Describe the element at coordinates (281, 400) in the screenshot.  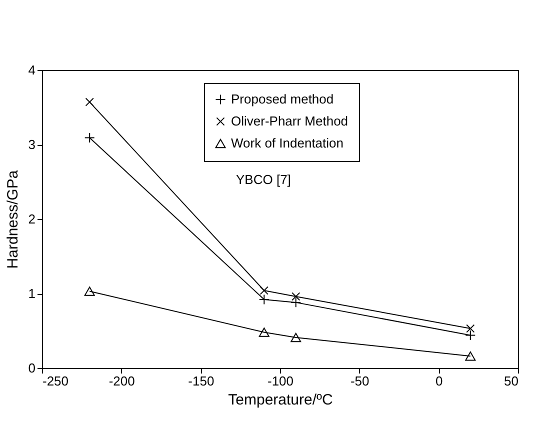
I see `x-axis-title: Temperature/ºC` at that location.